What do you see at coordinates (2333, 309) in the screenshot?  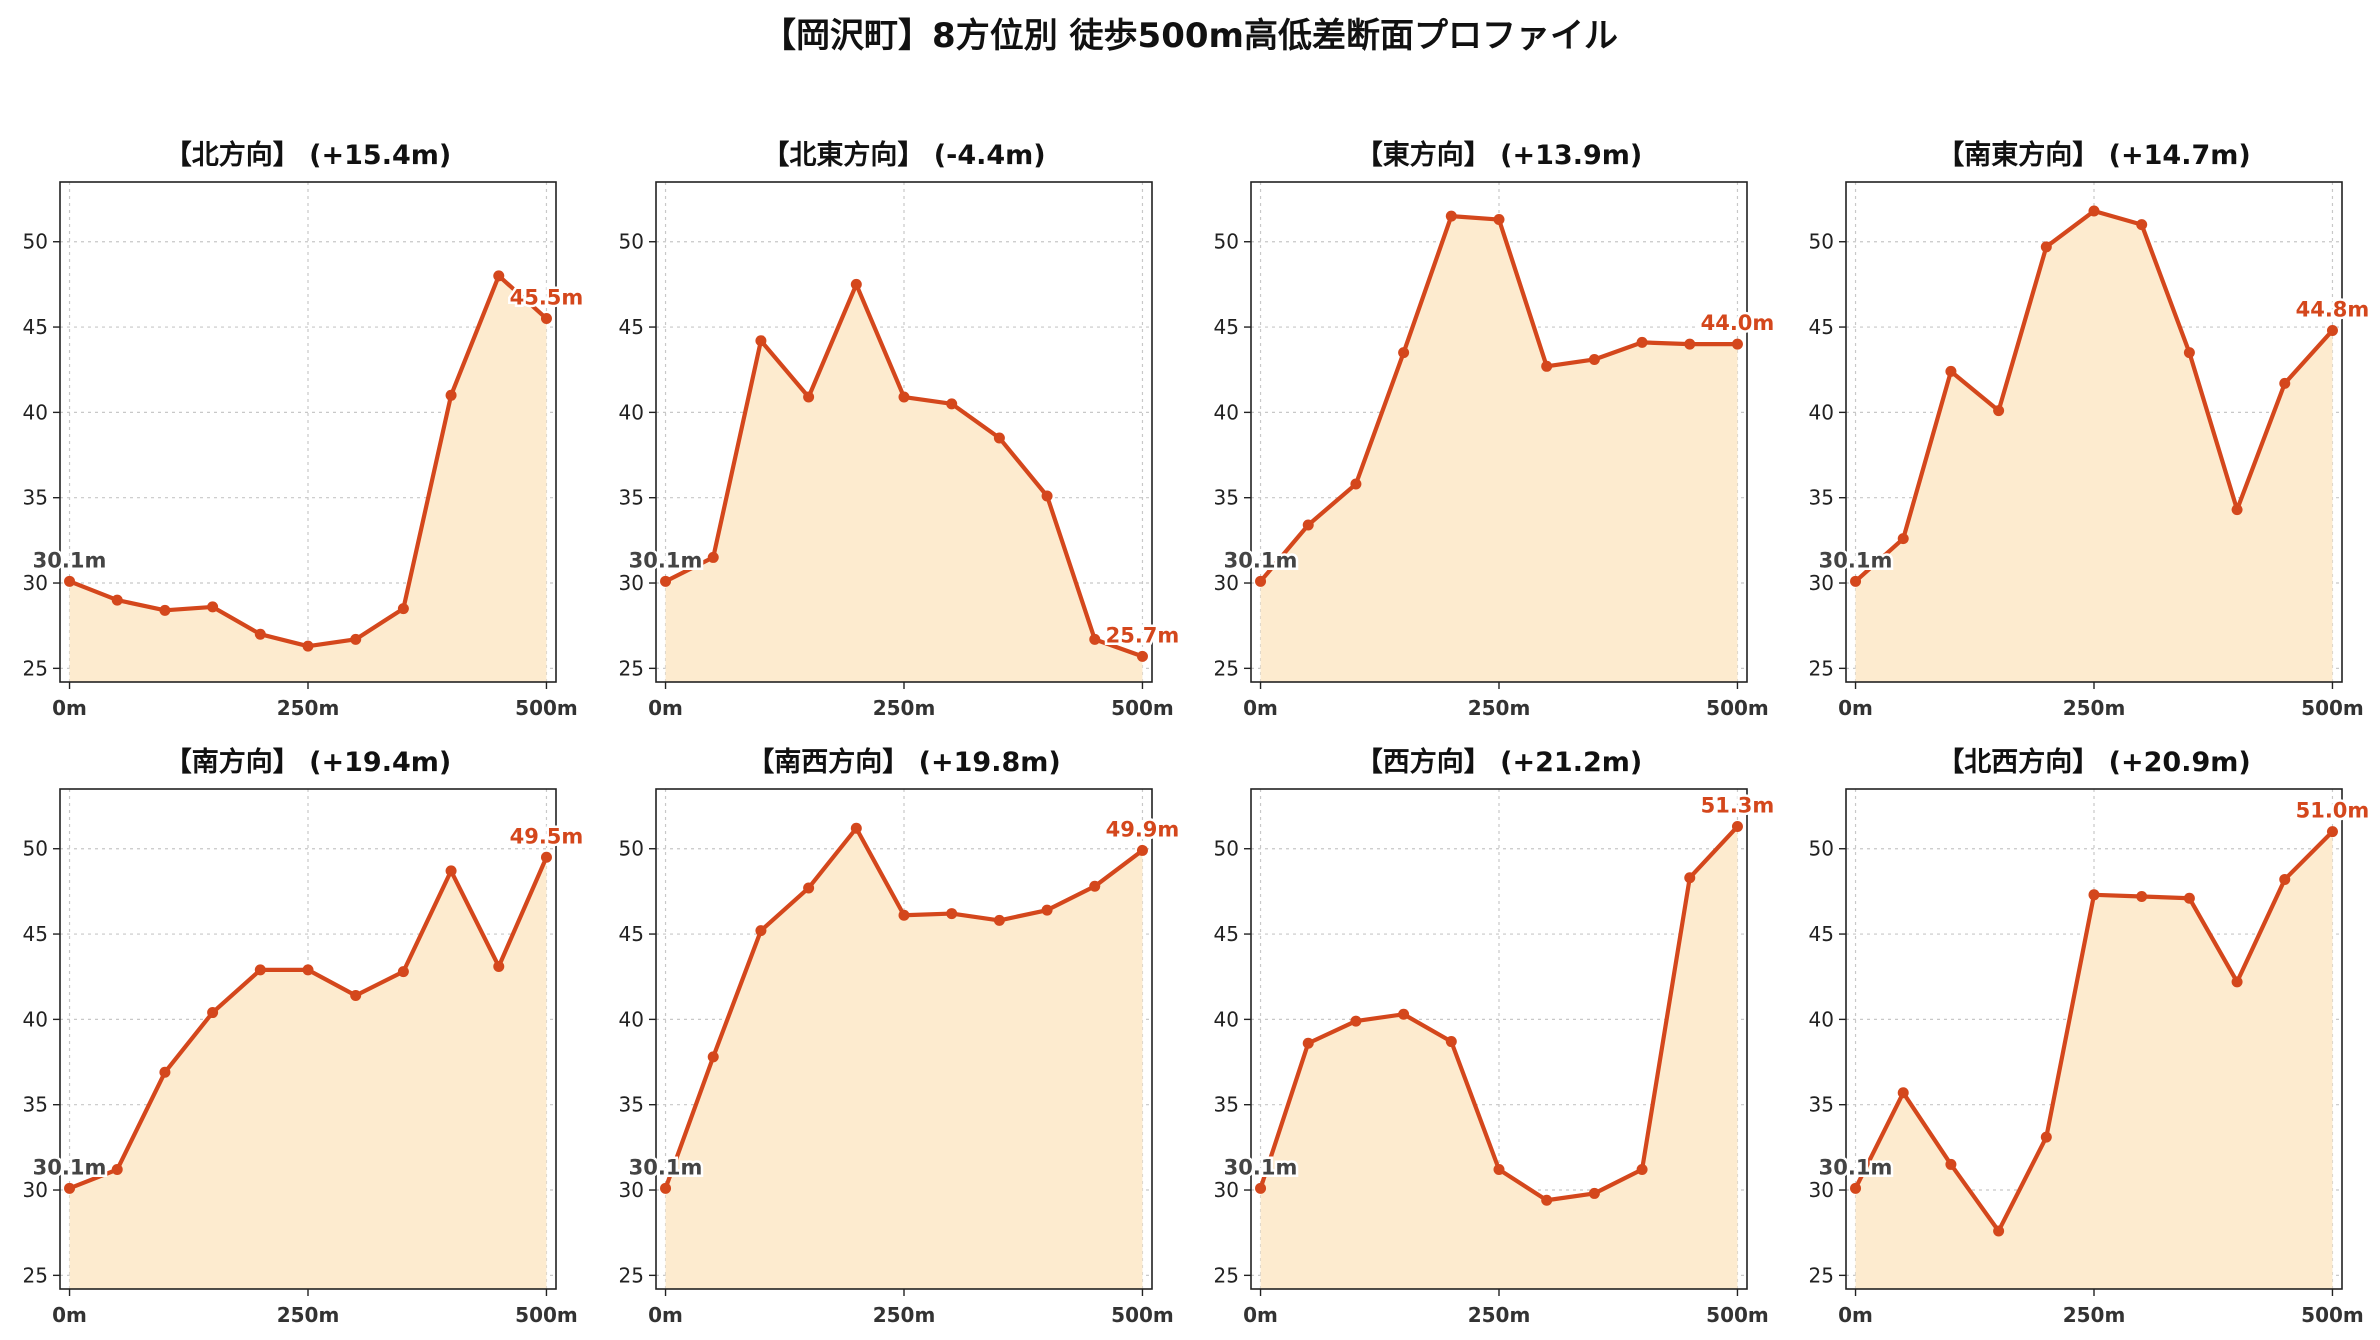 I see `end-elevation-label: 44.8m` at bounding box center [2333, 309].